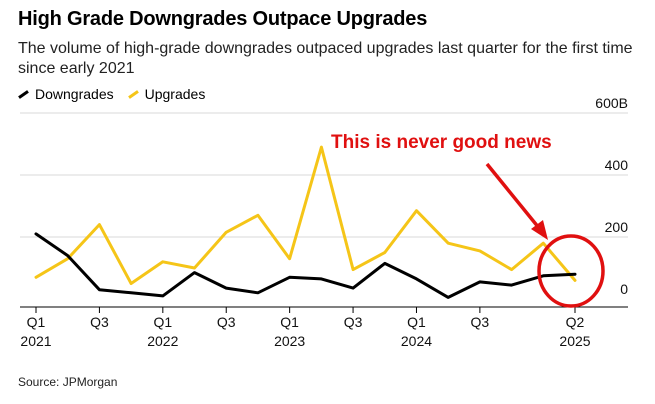  Describe the element at coordinates (35, 341) in the screenshot. I see `x-tick-year-label: 2021` at that location.